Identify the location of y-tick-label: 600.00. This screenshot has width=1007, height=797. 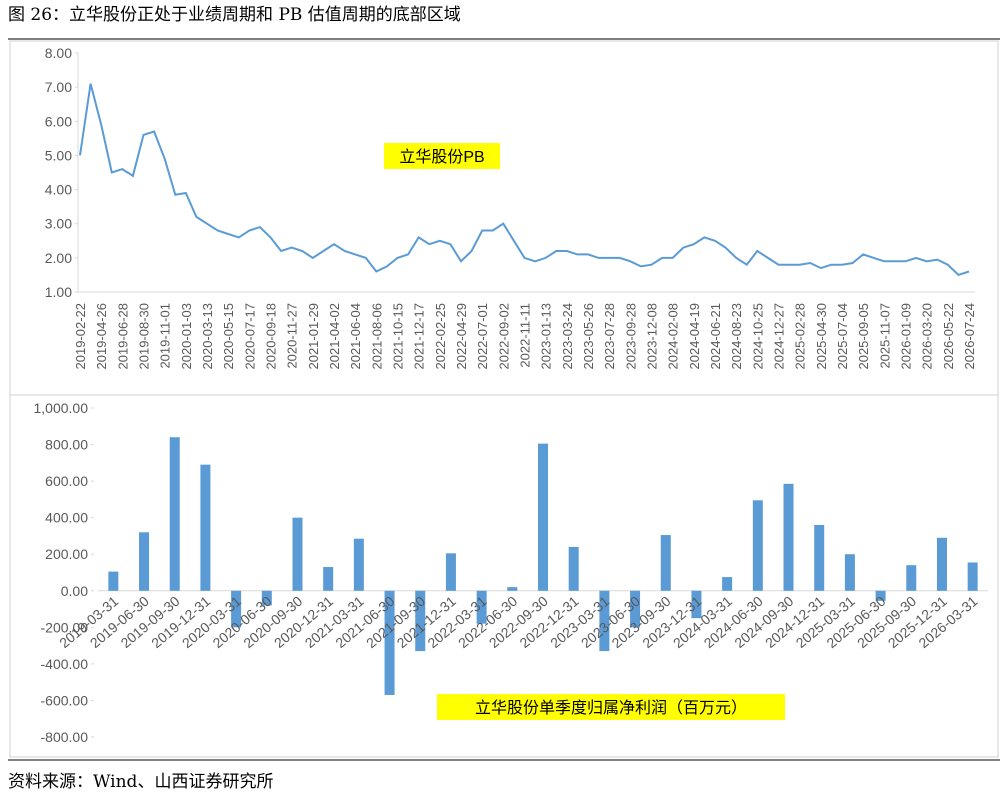
(66, 481).